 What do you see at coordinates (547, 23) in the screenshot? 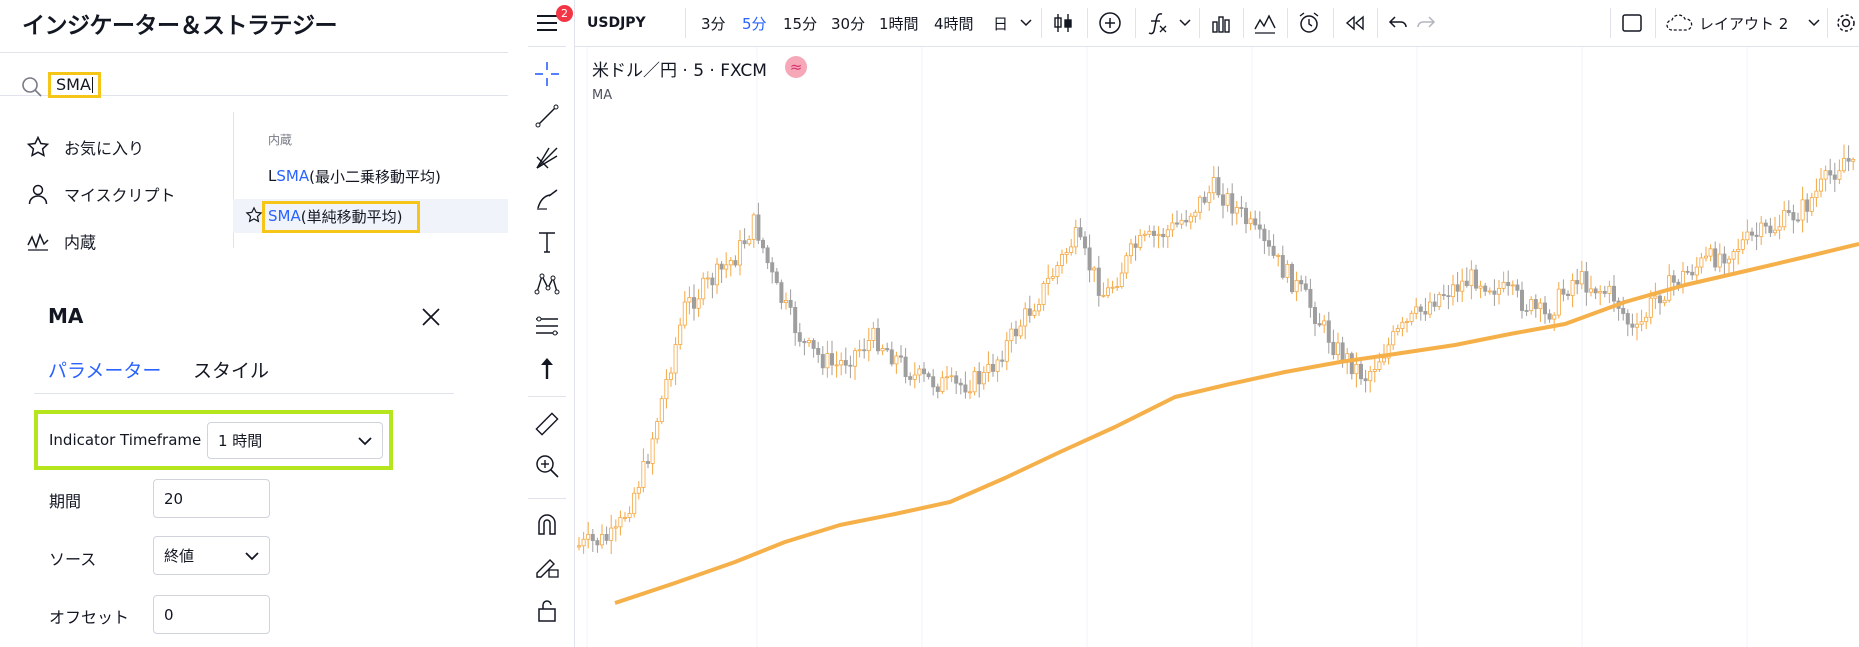
I see `menu-button` at bounding box center [547, 23].